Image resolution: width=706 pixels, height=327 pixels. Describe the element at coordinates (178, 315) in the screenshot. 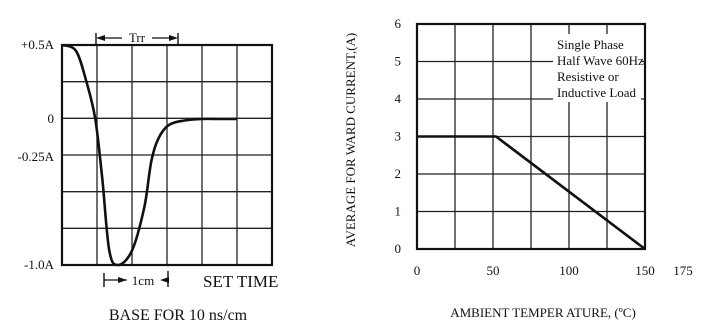

I see `left-x-axis-title: BASE FOR 10 ns/cm` at that location.